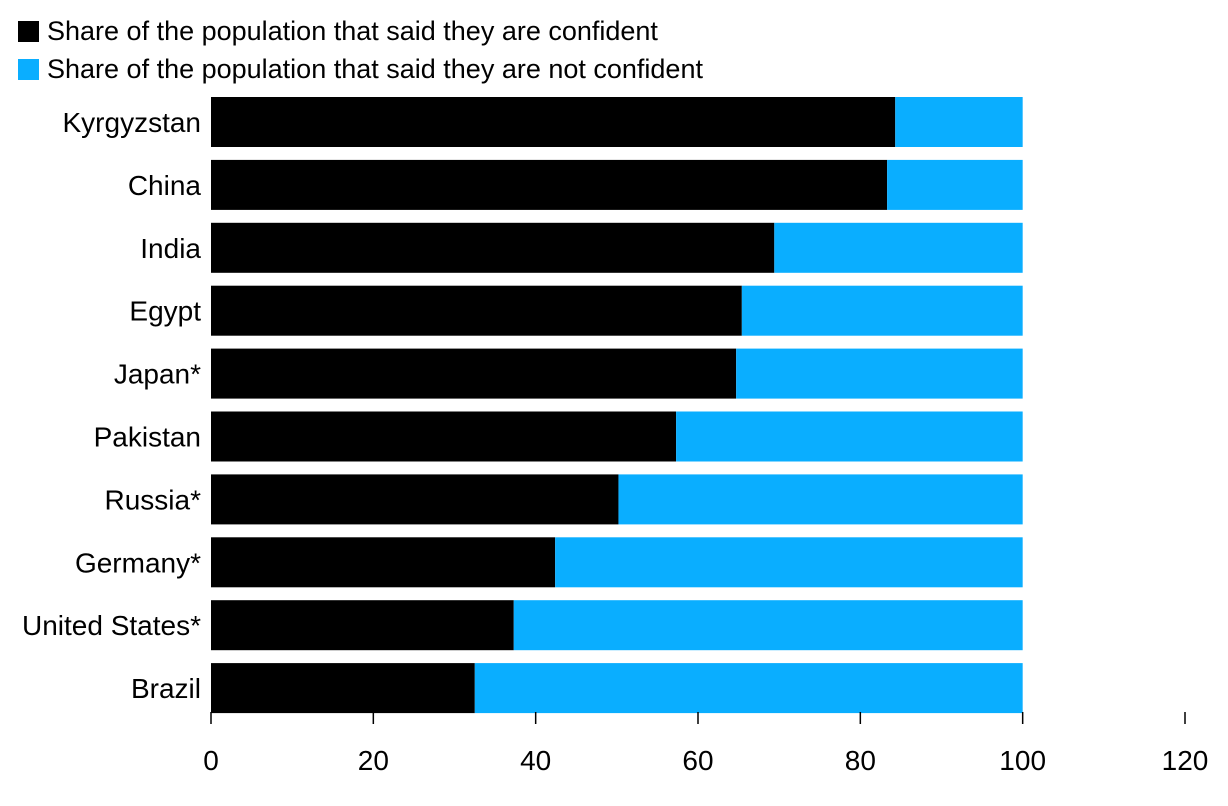  I want to click on legend-swatch-confident, so click(28, 31).